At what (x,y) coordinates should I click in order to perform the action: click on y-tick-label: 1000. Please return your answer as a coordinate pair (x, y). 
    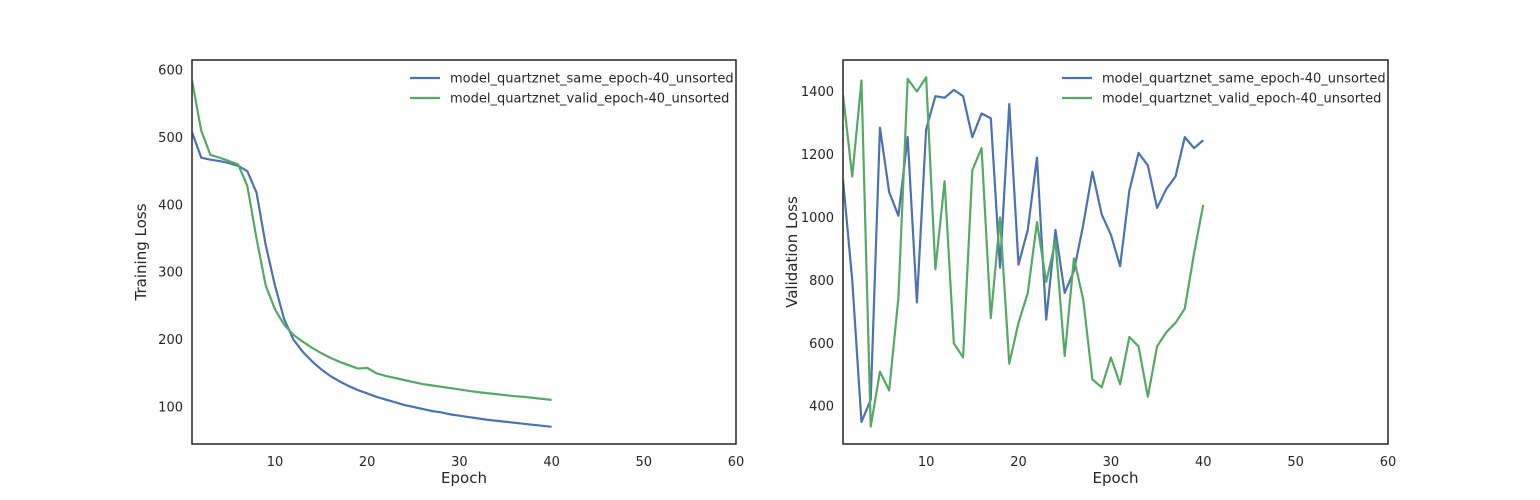
    Looking at the image, I should click on (817, 218).